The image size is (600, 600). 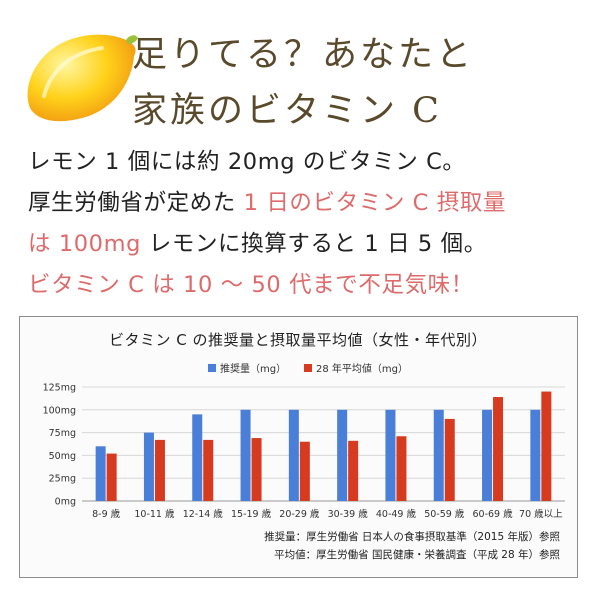 What do you see at coordinates (541, 514) in the screenshot?
I see `x-tick-label: 70 歳以上` at bounding box center [541, 514].